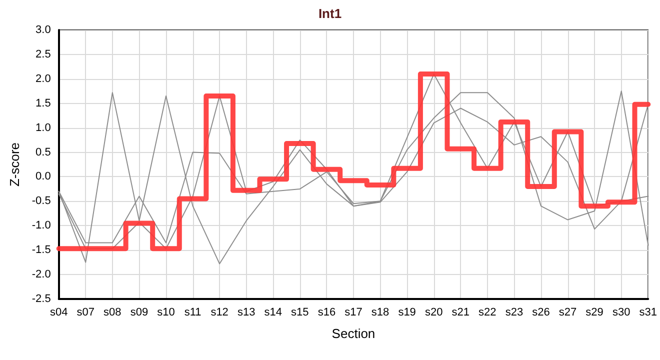 The image size is (660, 360). Describe the element at coordinates (41, 250) in the screenshot. I see `y-tick-label: -1.5` at that location.